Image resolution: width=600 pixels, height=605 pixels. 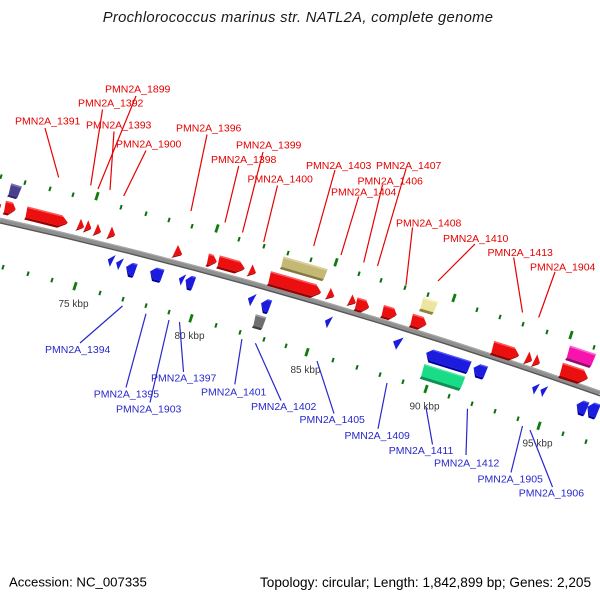 I want to click on svg-text: Accession: NC_007335, so click(x=78, y=582).